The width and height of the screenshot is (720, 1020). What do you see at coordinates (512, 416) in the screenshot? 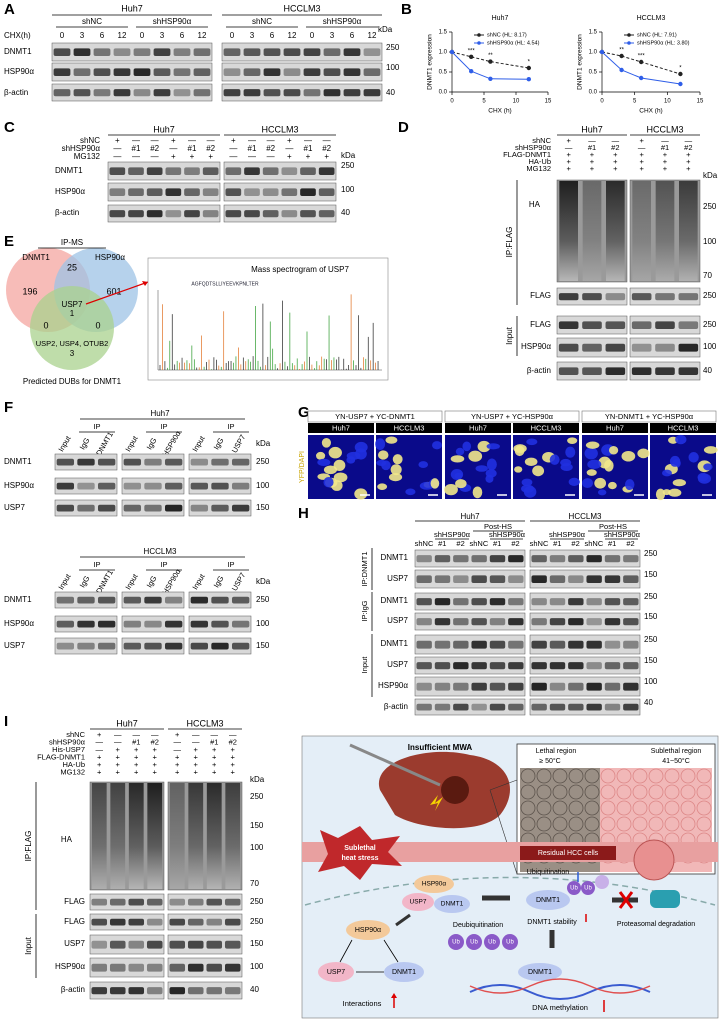
I see `label: YN-USP7 + YC-HSP90α` at bounding box center [512, 416].